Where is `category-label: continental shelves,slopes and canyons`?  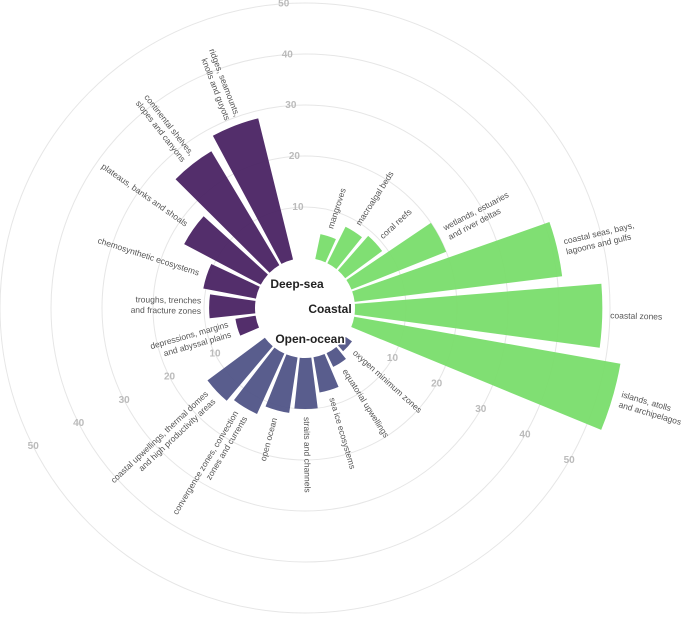 category-label: continental shelves,slopes and canyons is located at coordinates (165, 127).